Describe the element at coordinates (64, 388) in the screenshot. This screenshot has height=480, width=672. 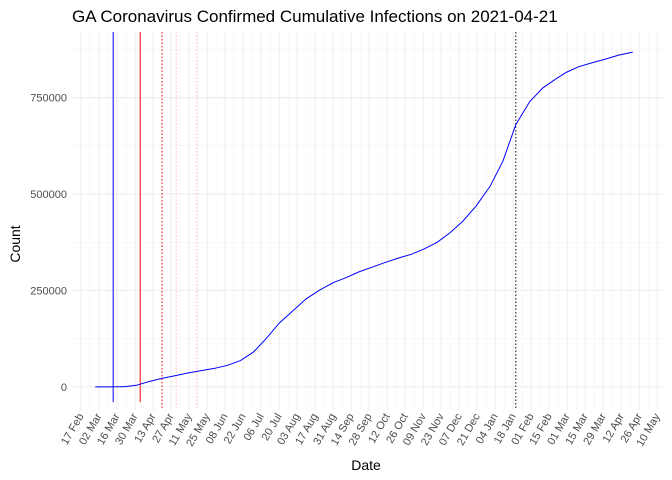
I see `y-tick-label: 0` at that location.